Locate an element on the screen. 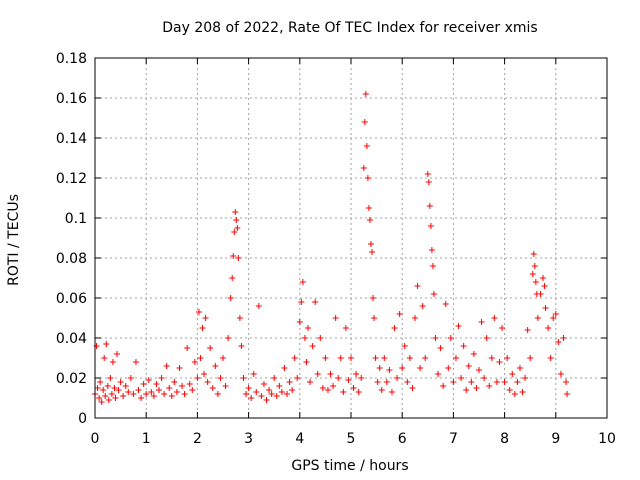 This screenshot has height=480, width=640. x-tick-label: 5 is located at coordinates (351, 439).